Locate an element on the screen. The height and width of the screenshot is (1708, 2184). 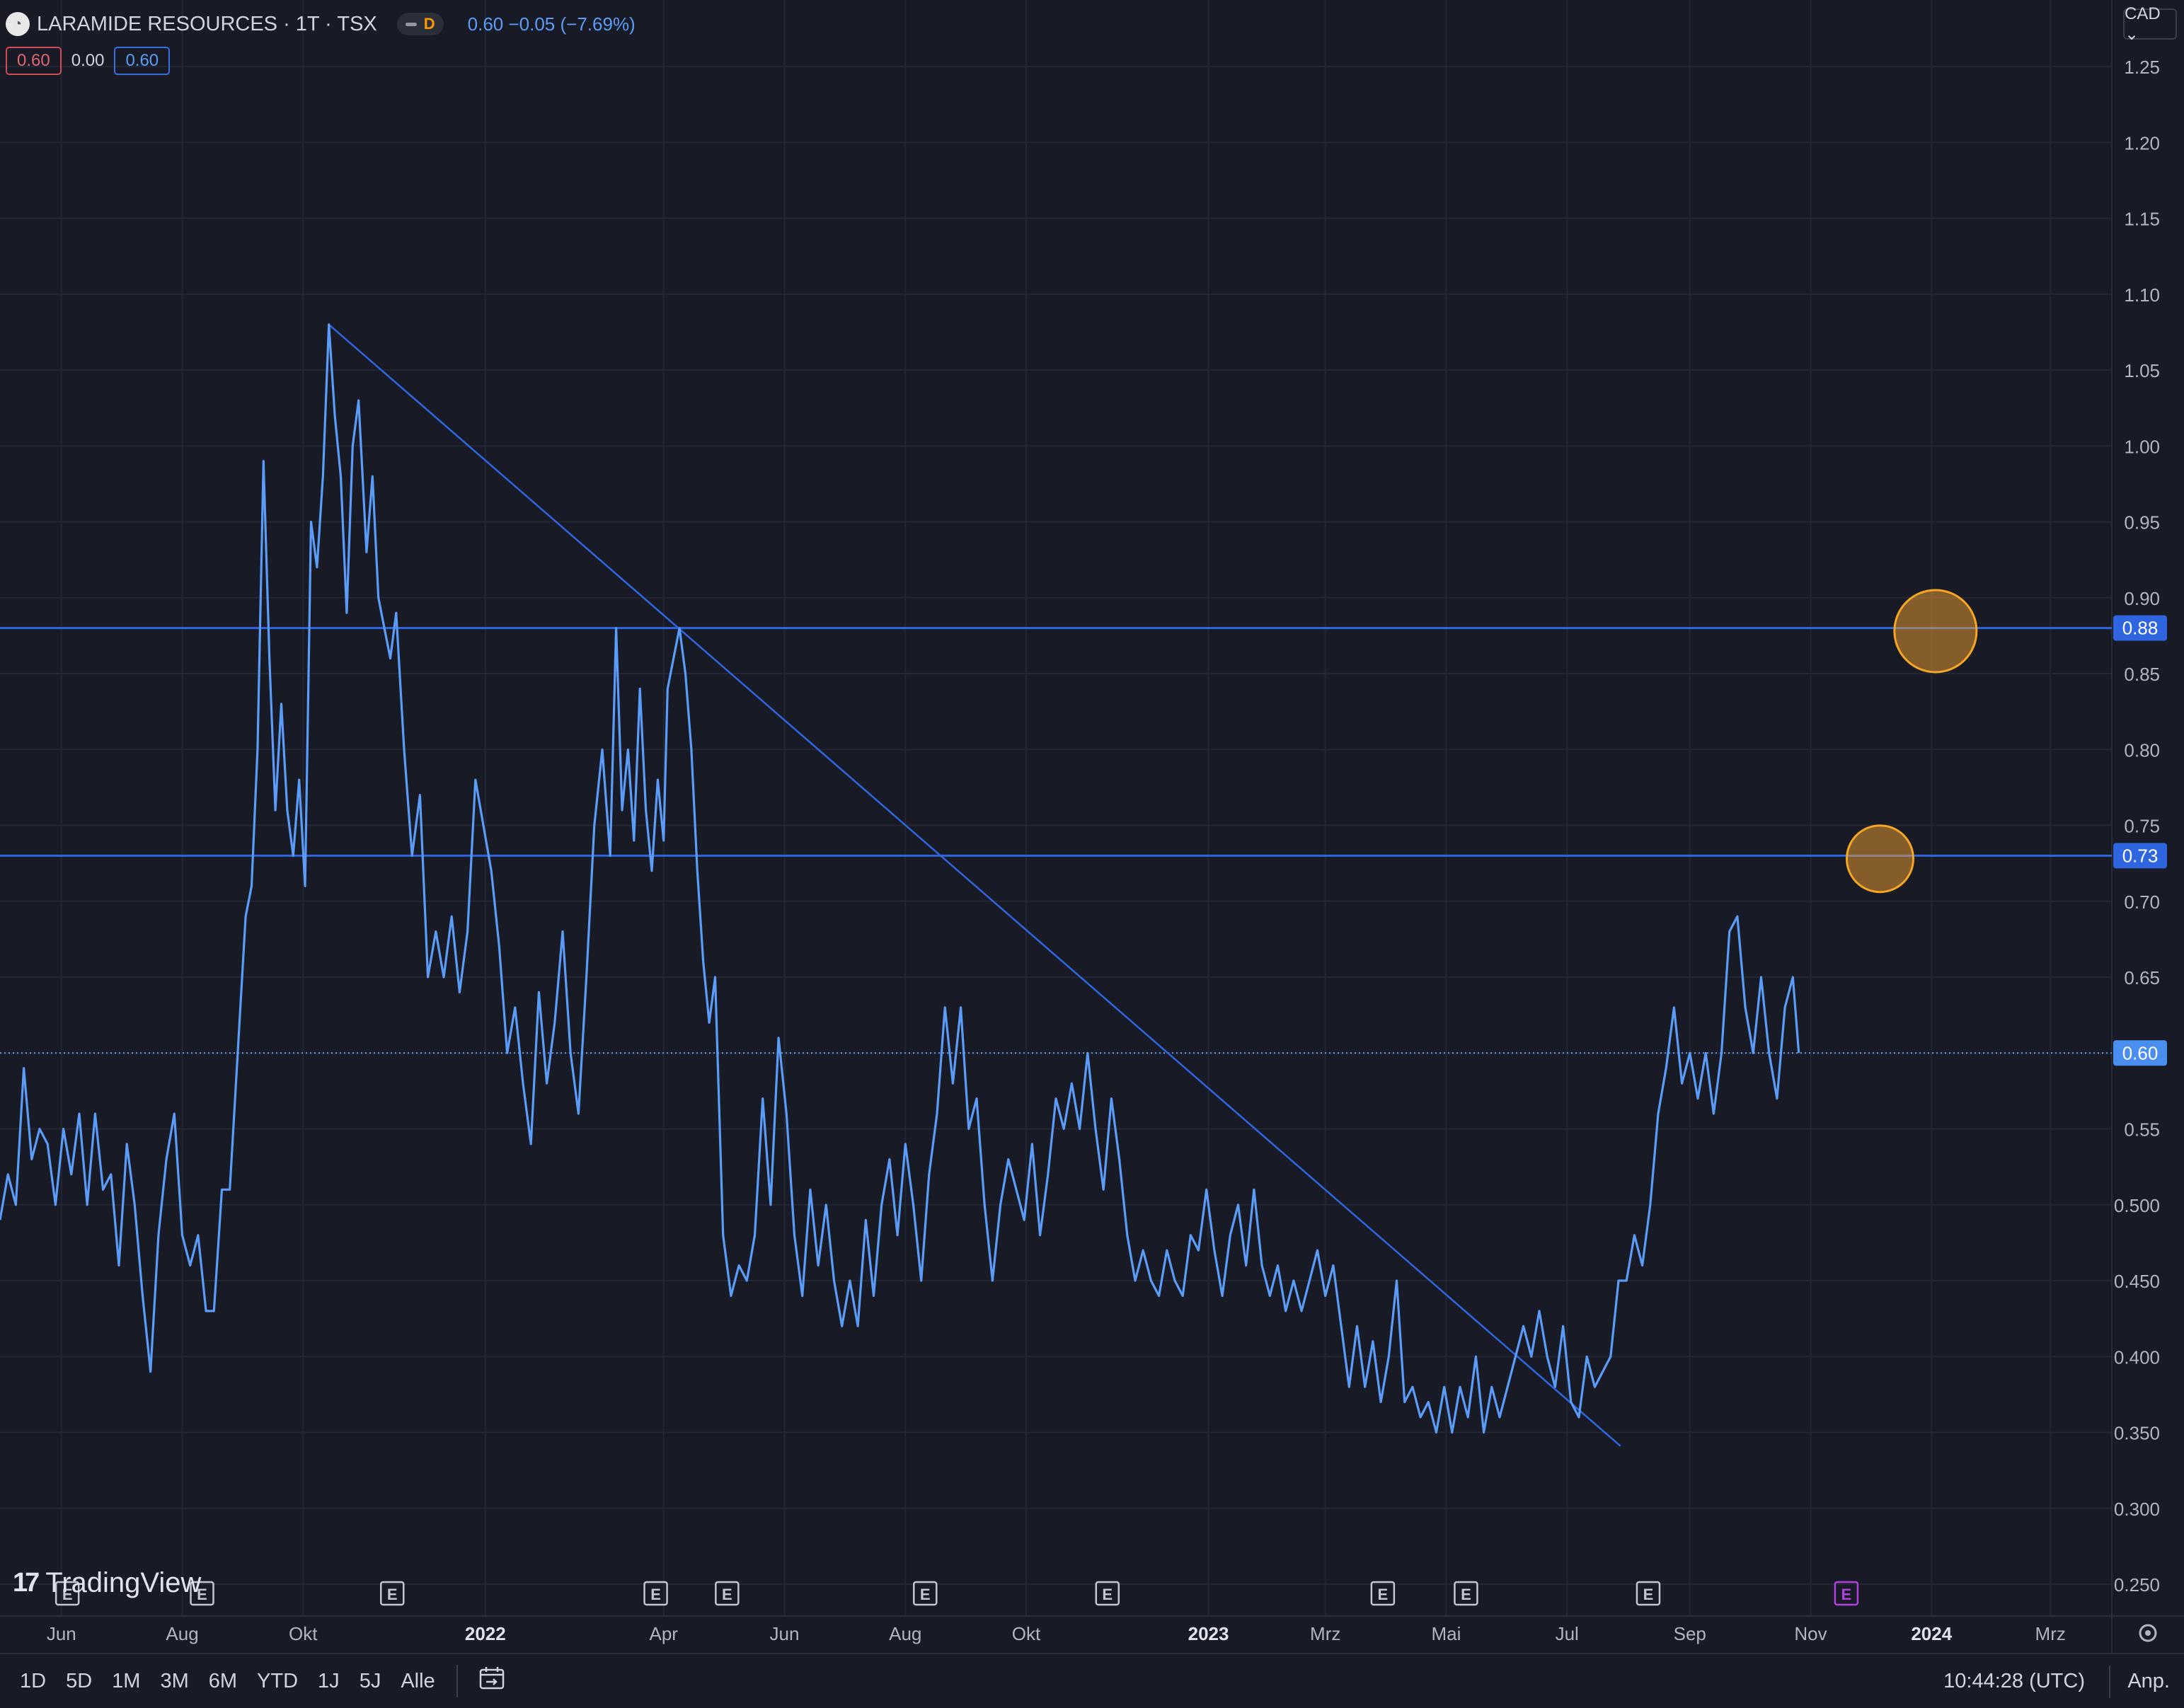
y-tick-label: 0.300 is located at coordinates (2137, 1509).